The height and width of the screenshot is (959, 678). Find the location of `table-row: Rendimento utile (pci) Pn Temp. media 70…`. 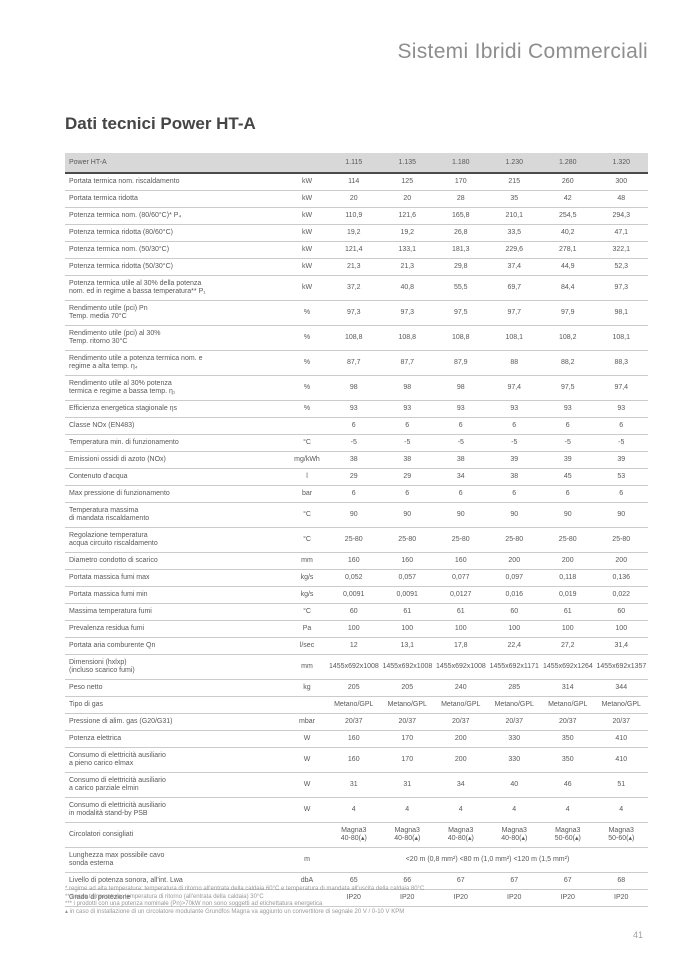

table-row: Rendimento utile (pci) Pn Temp. media 70… is located at coordinates (356, 313).